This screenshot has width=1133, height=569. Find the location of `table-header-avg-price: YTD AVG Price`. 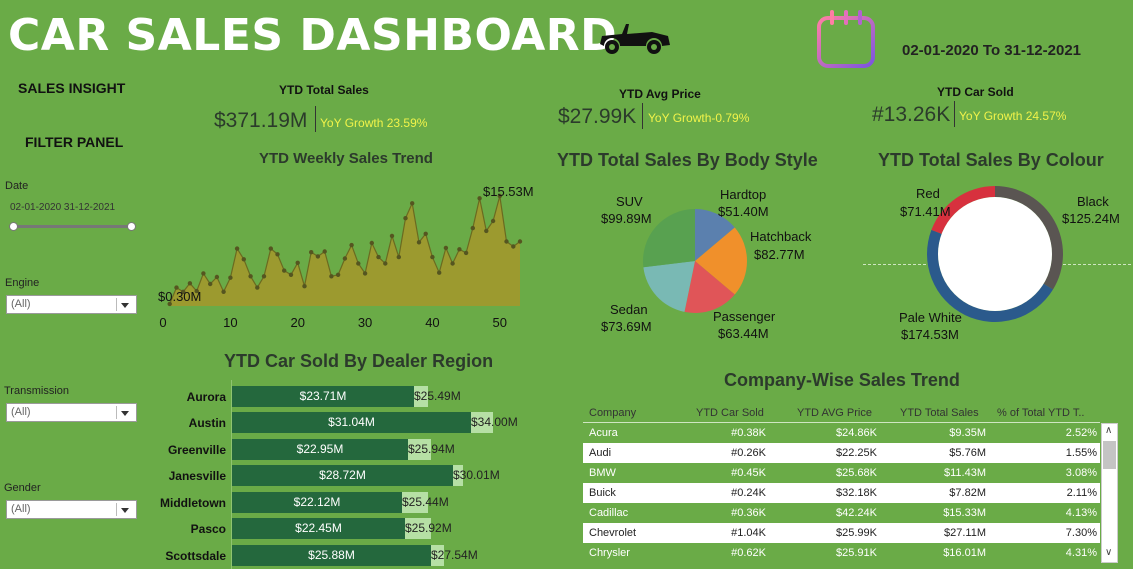

table-header-avg-price: YTD AVG Price is located at coordinates (834, 413).